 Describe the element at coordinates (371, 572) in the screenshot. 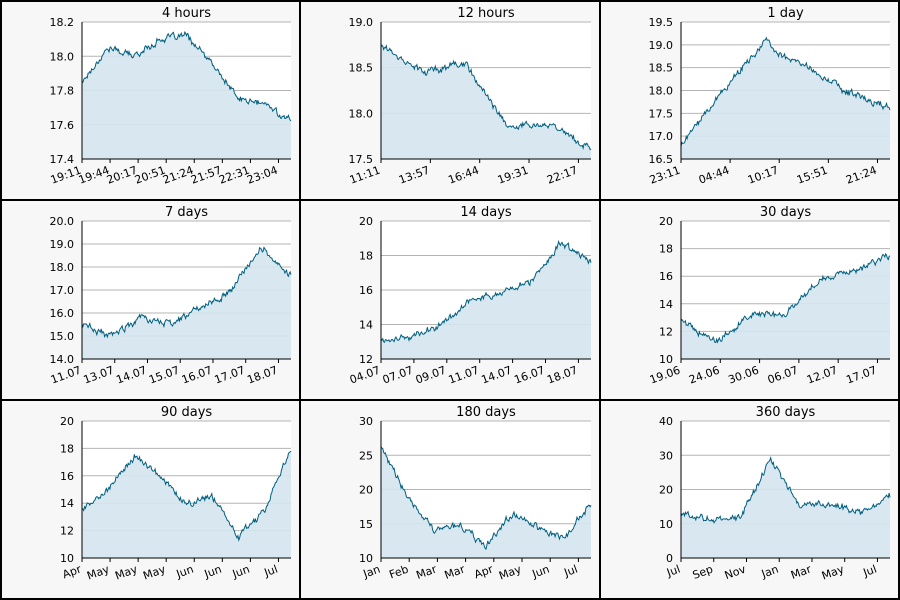

I see `x-tick-label: Jan` at that location.